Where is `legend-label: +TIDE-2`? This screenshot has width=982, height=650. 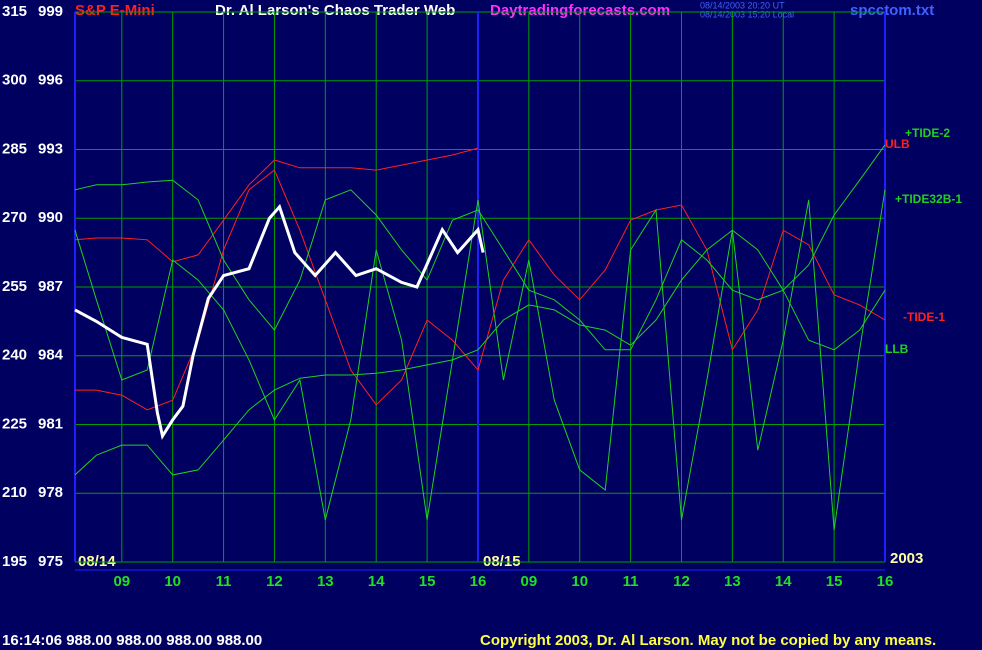
legend-label: +TIDE-2 is located at coordinates (927, 133).